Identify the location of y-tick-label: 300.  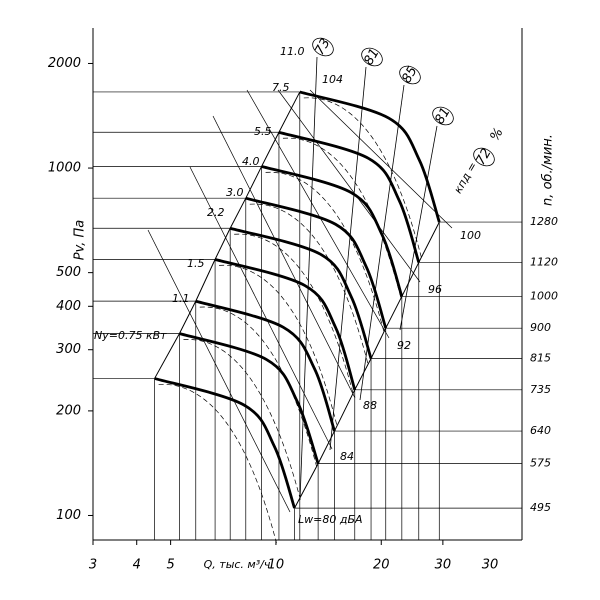
(68, 349).